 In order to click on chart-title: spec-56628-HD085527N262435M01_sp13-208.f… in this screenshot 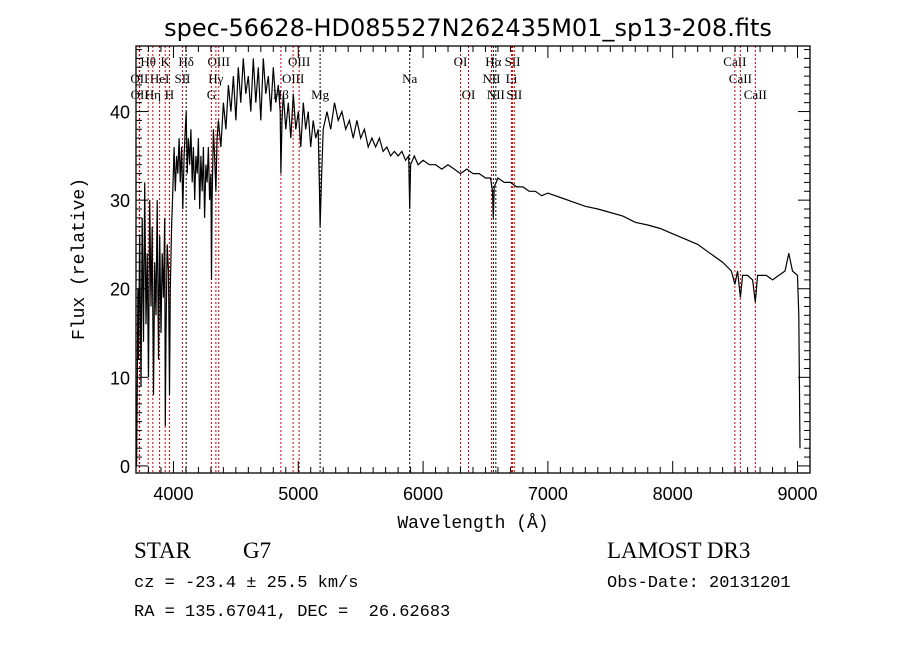, I will do `click(468, 28)`.